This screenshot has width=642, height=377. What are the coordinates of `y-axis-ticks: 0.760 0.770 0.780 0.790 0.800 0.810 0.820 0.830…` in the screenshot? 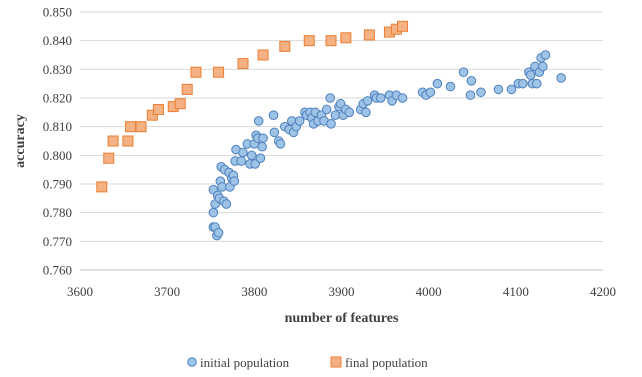 It's located at (57, 141).